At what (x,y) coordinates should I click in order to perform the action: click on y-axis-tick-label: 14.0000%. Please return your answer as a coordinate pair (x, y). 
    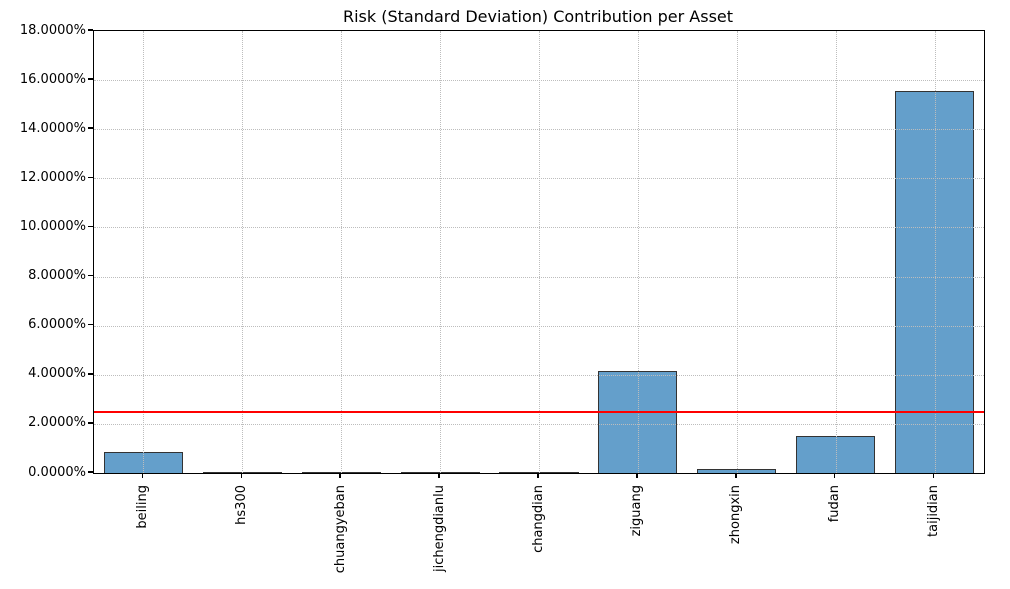
    Looking at the image, I should click on (52, 128).